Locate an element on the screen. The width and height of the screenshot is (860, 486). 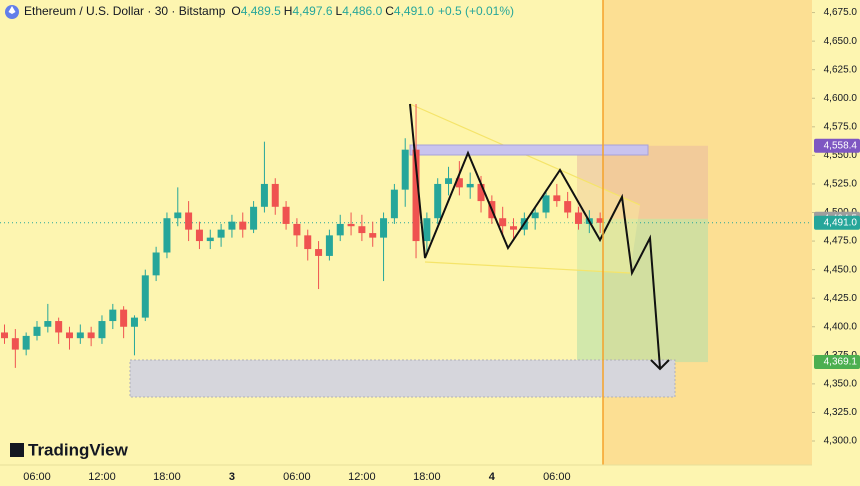
logo-text: TradingView is located at coordinates (78, 449).